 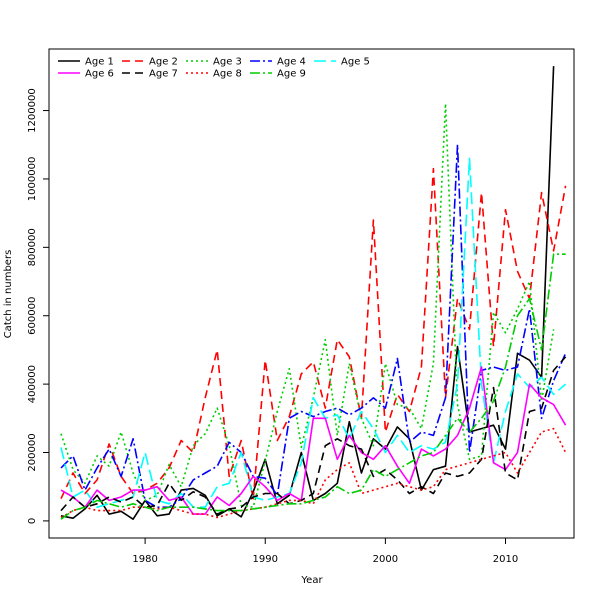 What do you see at coordinates (99, 62) in the screenshot?
I see `legend-label: Age 1` at bounding box center [99, 62].